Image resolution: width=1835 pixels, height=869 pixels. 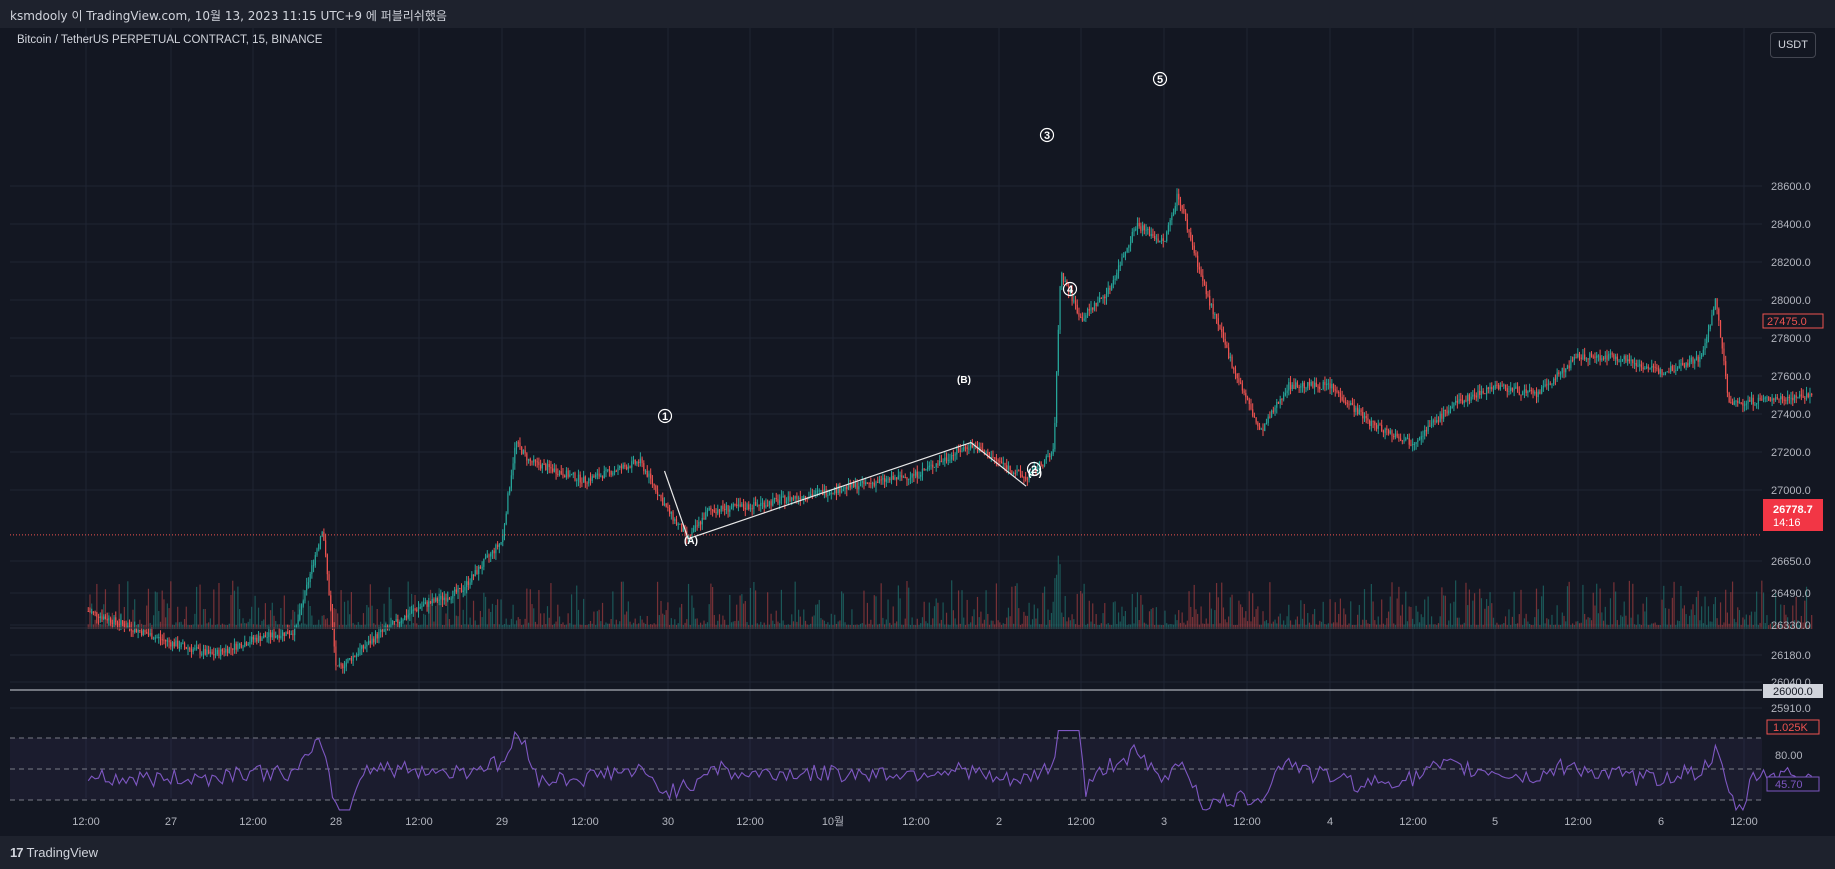 I want to click on time-tick: 12:00, so click(x=1413, y=822).